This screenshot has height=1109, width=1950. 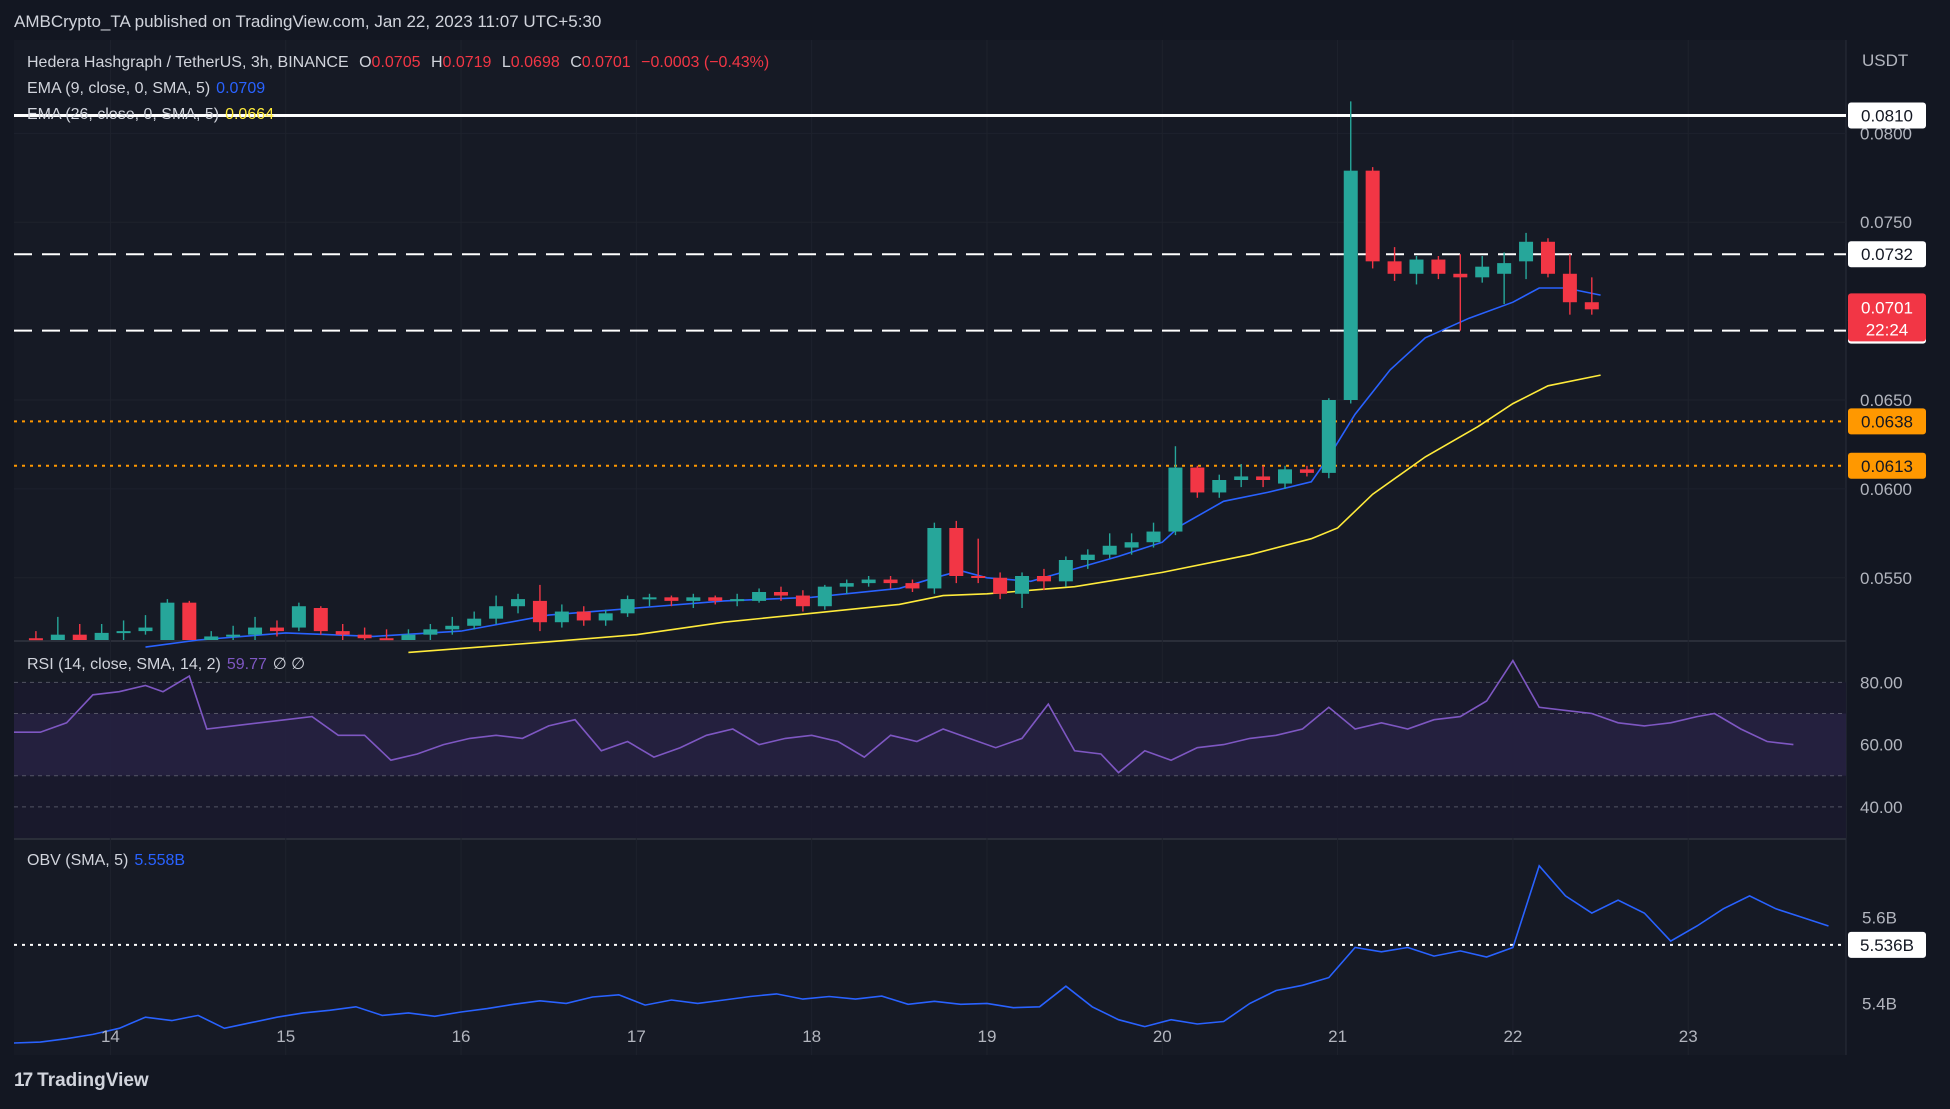 I want to click on rsi-band-fill, so click(x=930, y=744).